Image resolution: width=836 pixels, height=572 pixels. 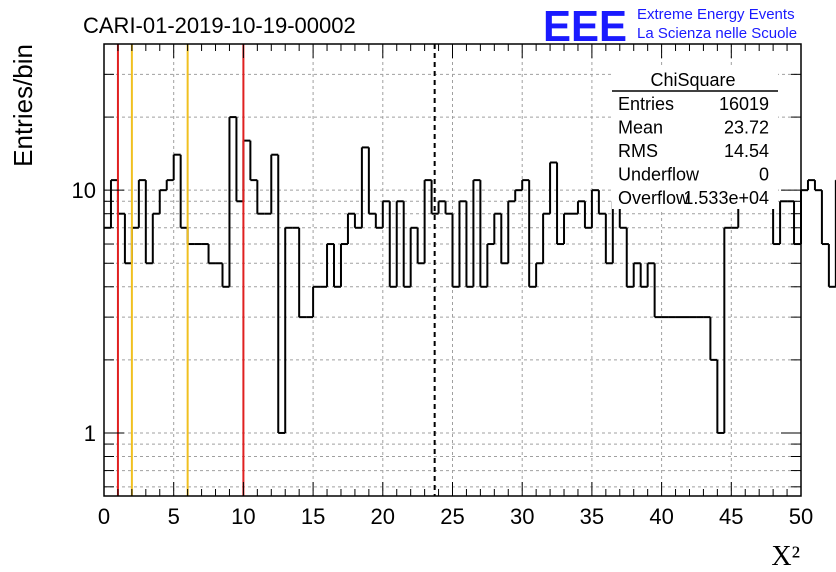 I want to click on y-tick-label: 10, so click(x=84, y=190).